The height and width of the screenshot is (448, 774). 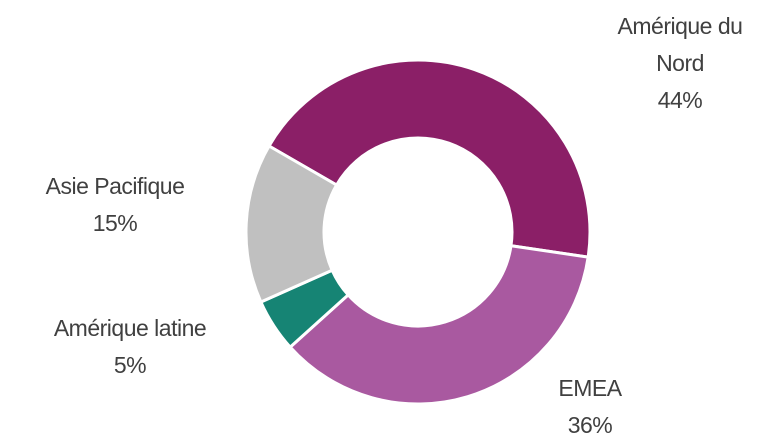 What do you see at coordinates (590, 388) in the screenshot?
I see `category-label: EMEA` at bounding box center [590, 388].